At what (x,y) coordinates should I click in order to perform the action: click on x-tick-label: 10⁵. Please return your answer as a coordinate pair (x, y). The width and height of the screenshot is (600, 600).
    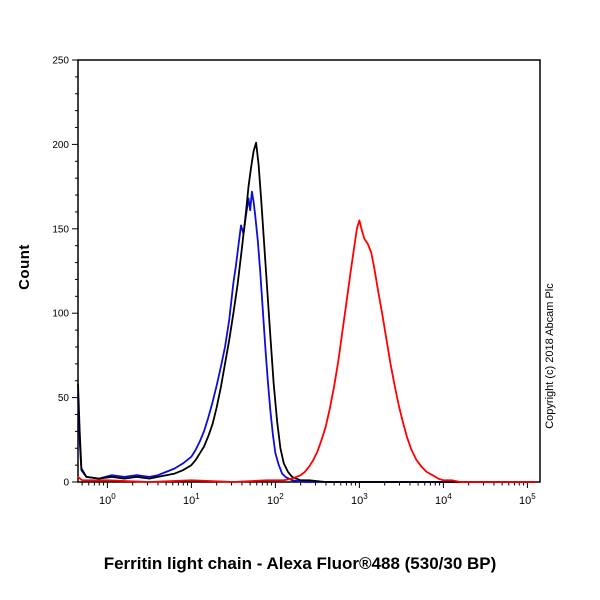
    Looking at the image, I should click on (527, 499).